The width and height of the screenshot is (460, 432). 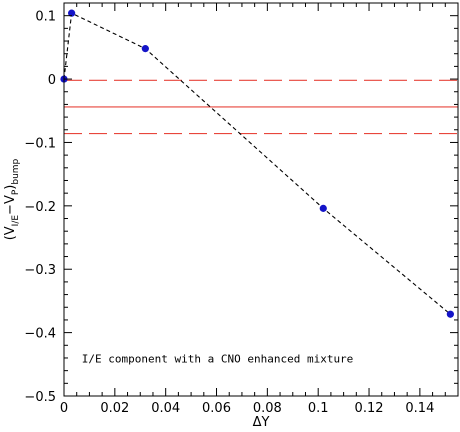 I want to click on y-tick-labels: 0.1 0 −0.1 −0.2 −0.3 −0.4 −0.5, so click(x=40, y=207).